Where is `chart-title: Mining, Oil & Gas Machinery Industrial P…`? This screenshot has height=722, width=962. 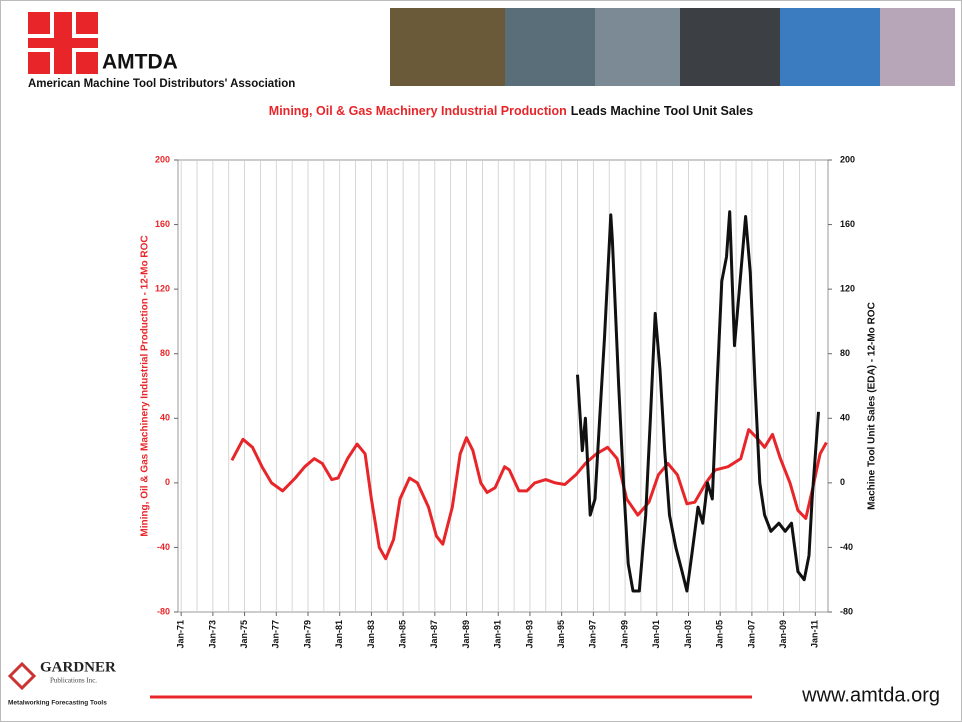 chart-title: Mining, Oil & Gas Machinery Industrial P… is located at coordinates (511, 111).